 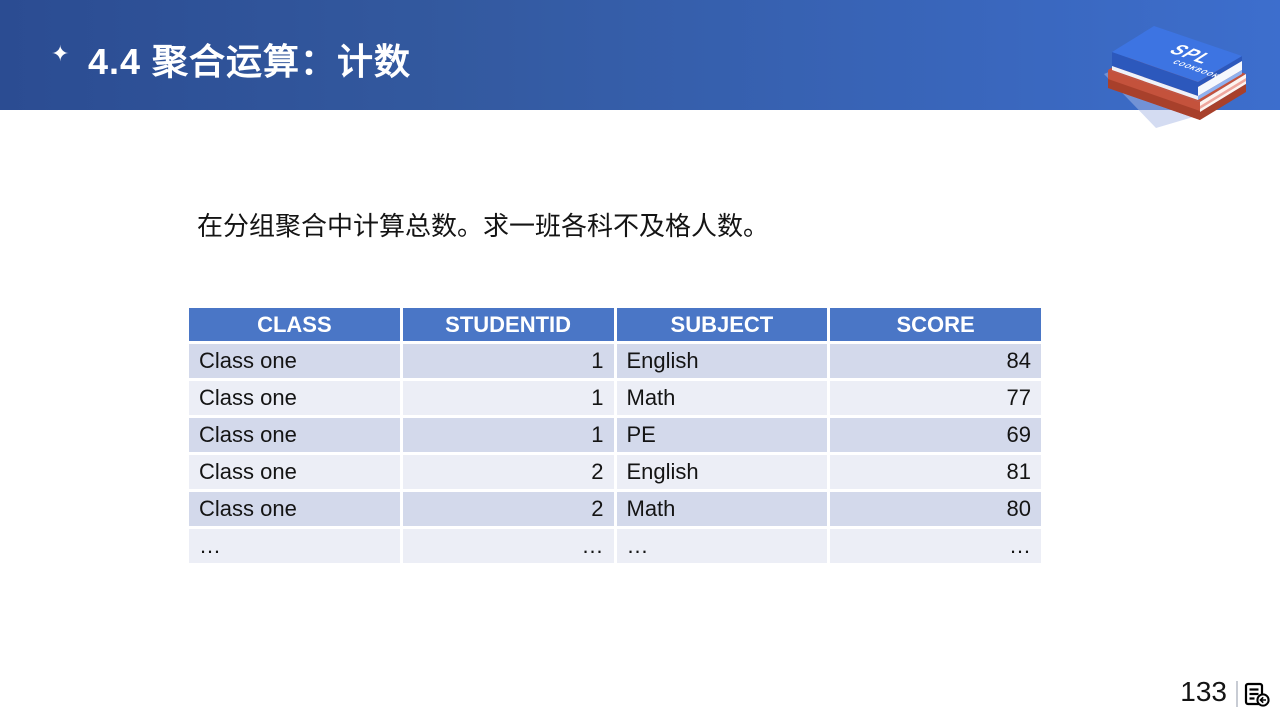 I want to click on table-cell: 77, so click(x=935, y=398).